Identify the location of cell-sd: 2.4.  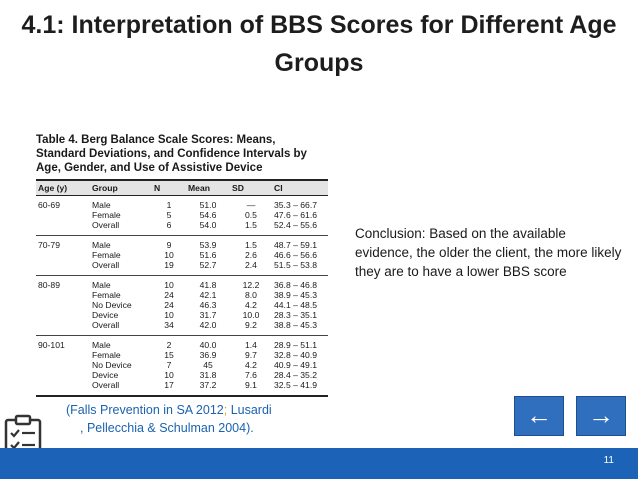
(251, 268).